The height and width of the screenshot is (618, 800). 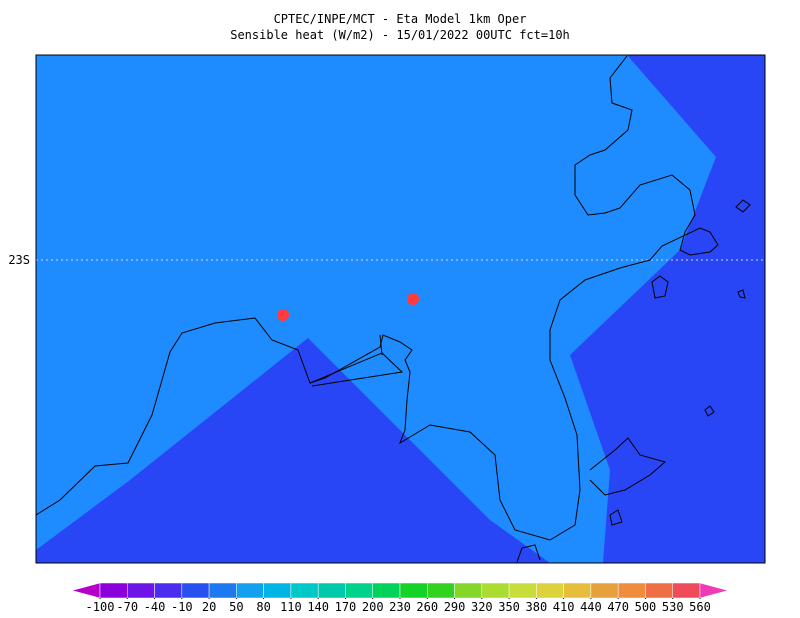 I want to click on colorbar-label: 500, so click(x=646, y=607).